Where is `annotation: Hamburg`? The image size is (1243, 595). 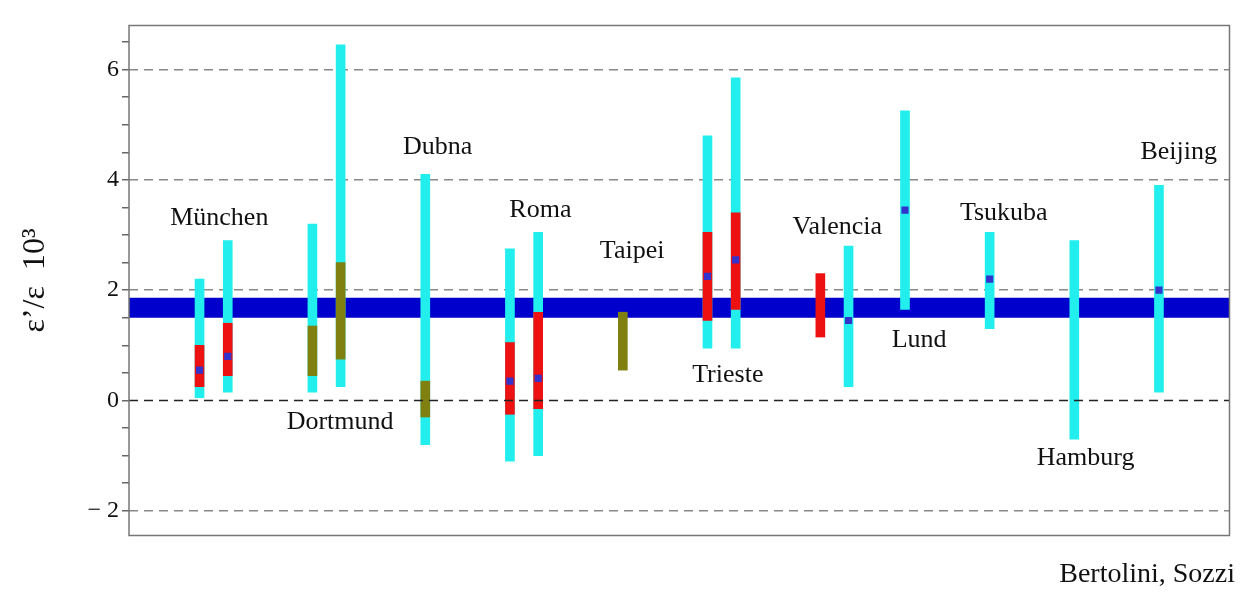
annotation: Hamburg is located at coordinates (1085, 457).